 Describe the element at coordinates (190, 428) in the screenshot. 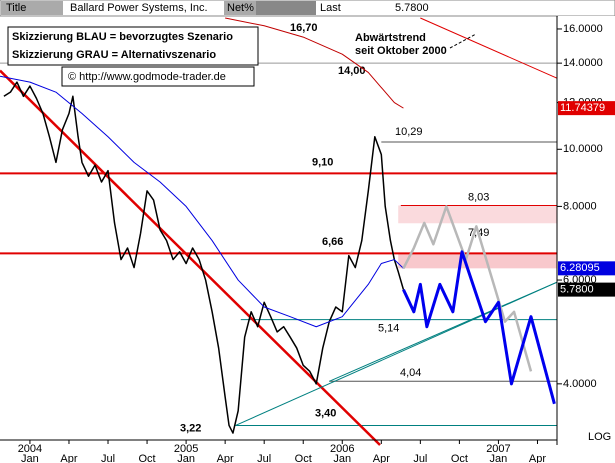

I see `level-label: 3,22` at that location.